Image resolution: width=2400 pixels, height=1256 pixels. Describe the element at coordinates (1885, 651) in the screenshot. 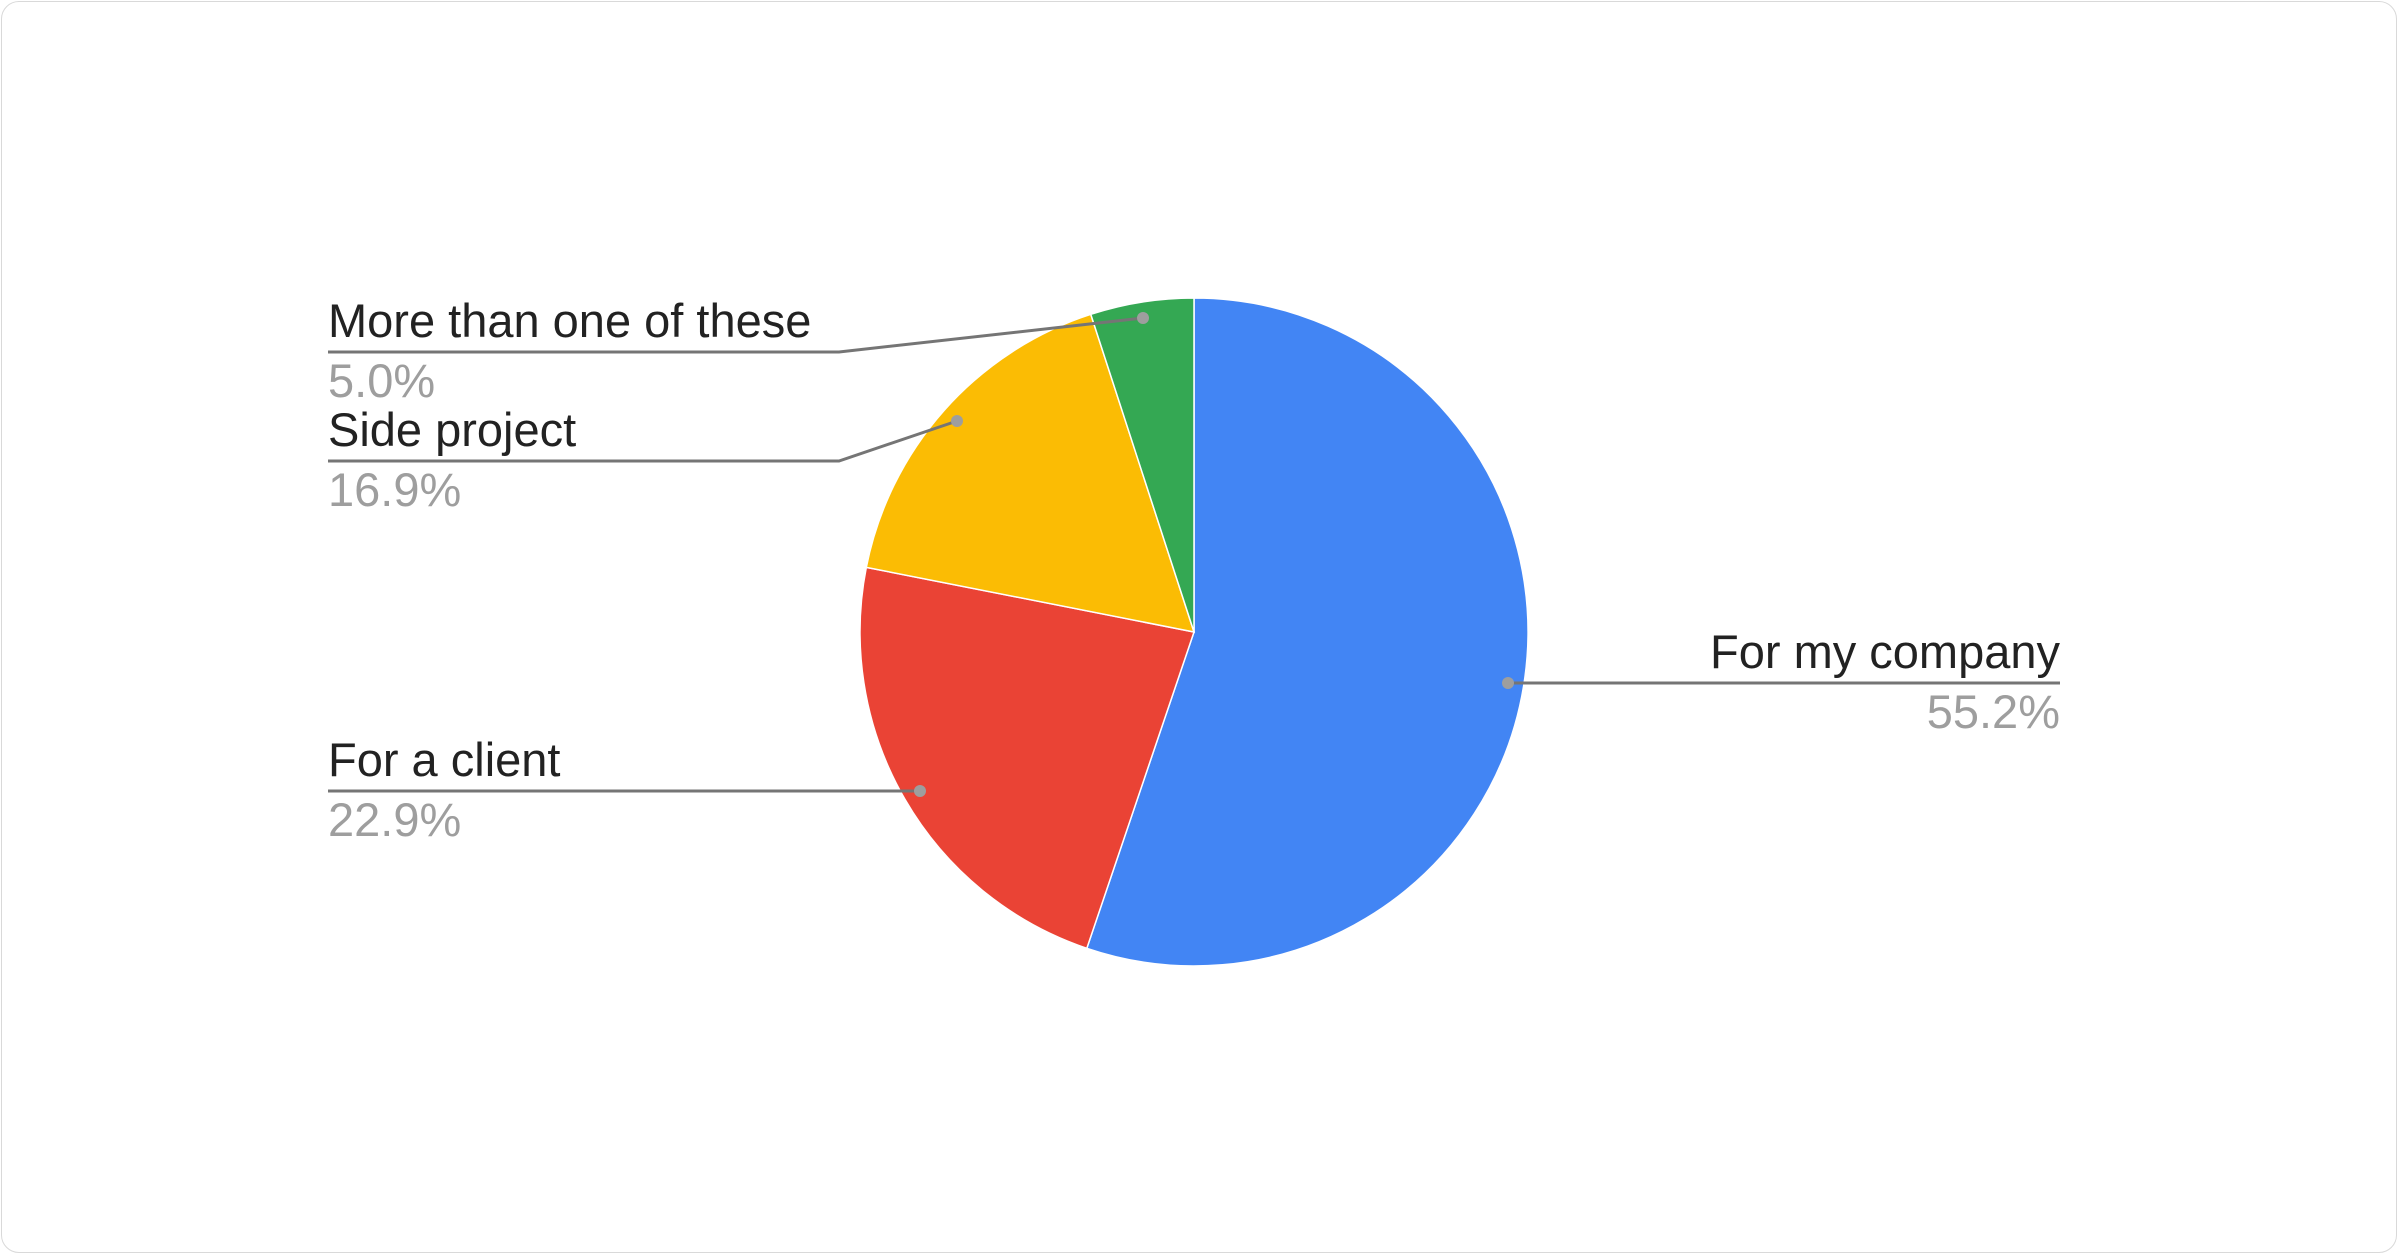

I see `slice-label-for-my-company: For my company` at that location.